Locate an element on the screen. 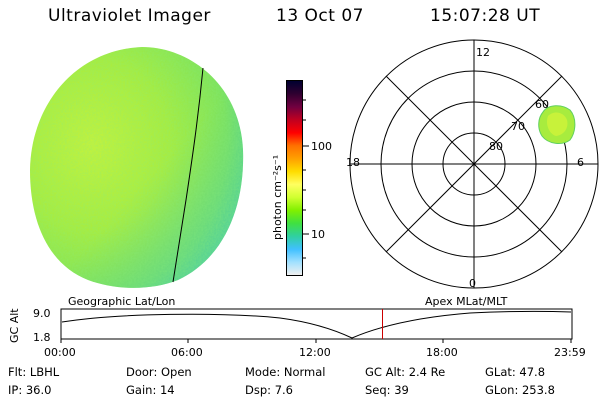  x-tick-2359: 23:59 is located at coordinates (570, 352).